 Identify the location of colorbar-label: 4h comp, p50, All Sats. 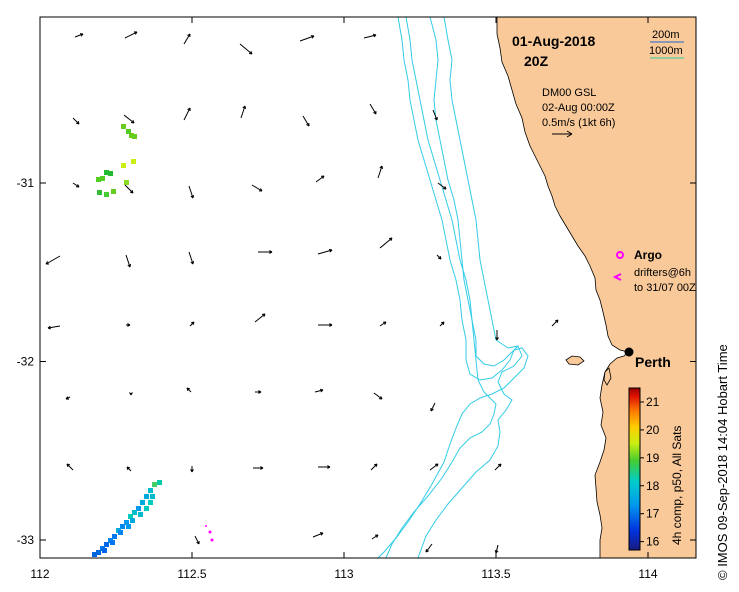
(677, 485).